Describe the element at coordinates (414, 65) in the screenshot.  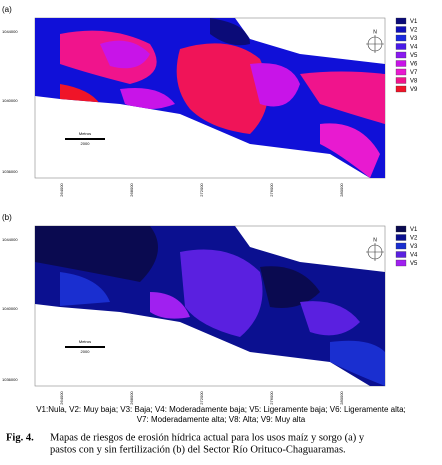
I see `legend-label: V6` at that location.